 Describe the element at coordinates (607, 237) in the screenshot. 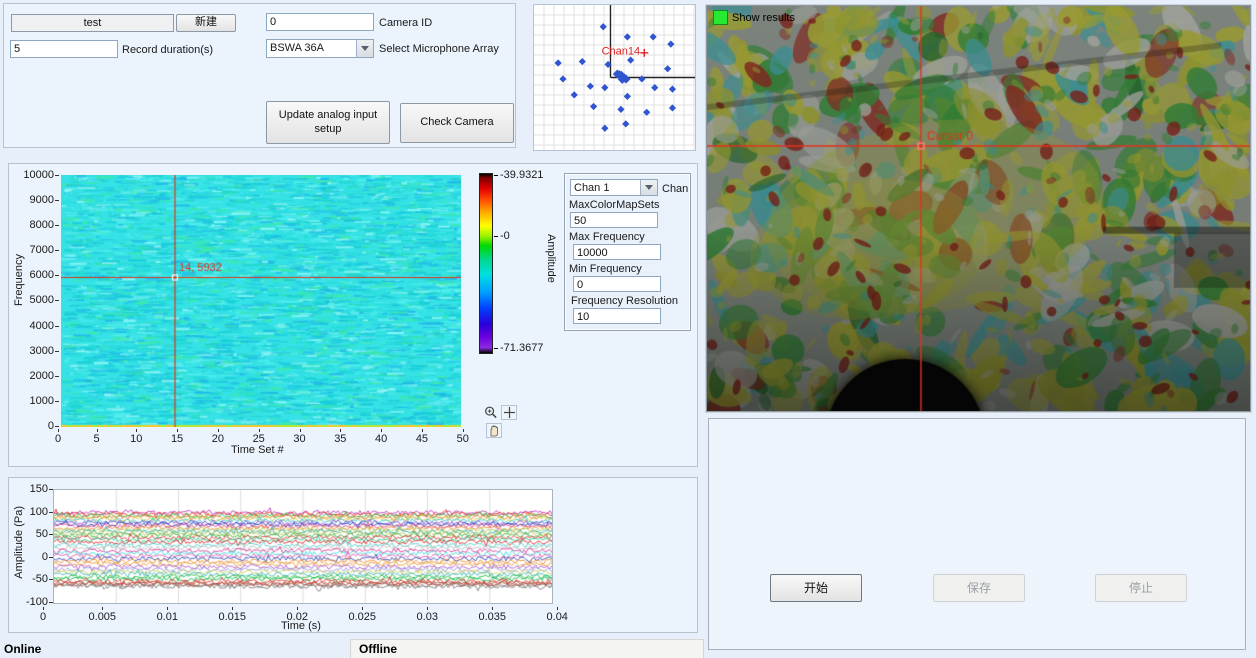

I see `max-frequency-label: Max Frequency` at that location.